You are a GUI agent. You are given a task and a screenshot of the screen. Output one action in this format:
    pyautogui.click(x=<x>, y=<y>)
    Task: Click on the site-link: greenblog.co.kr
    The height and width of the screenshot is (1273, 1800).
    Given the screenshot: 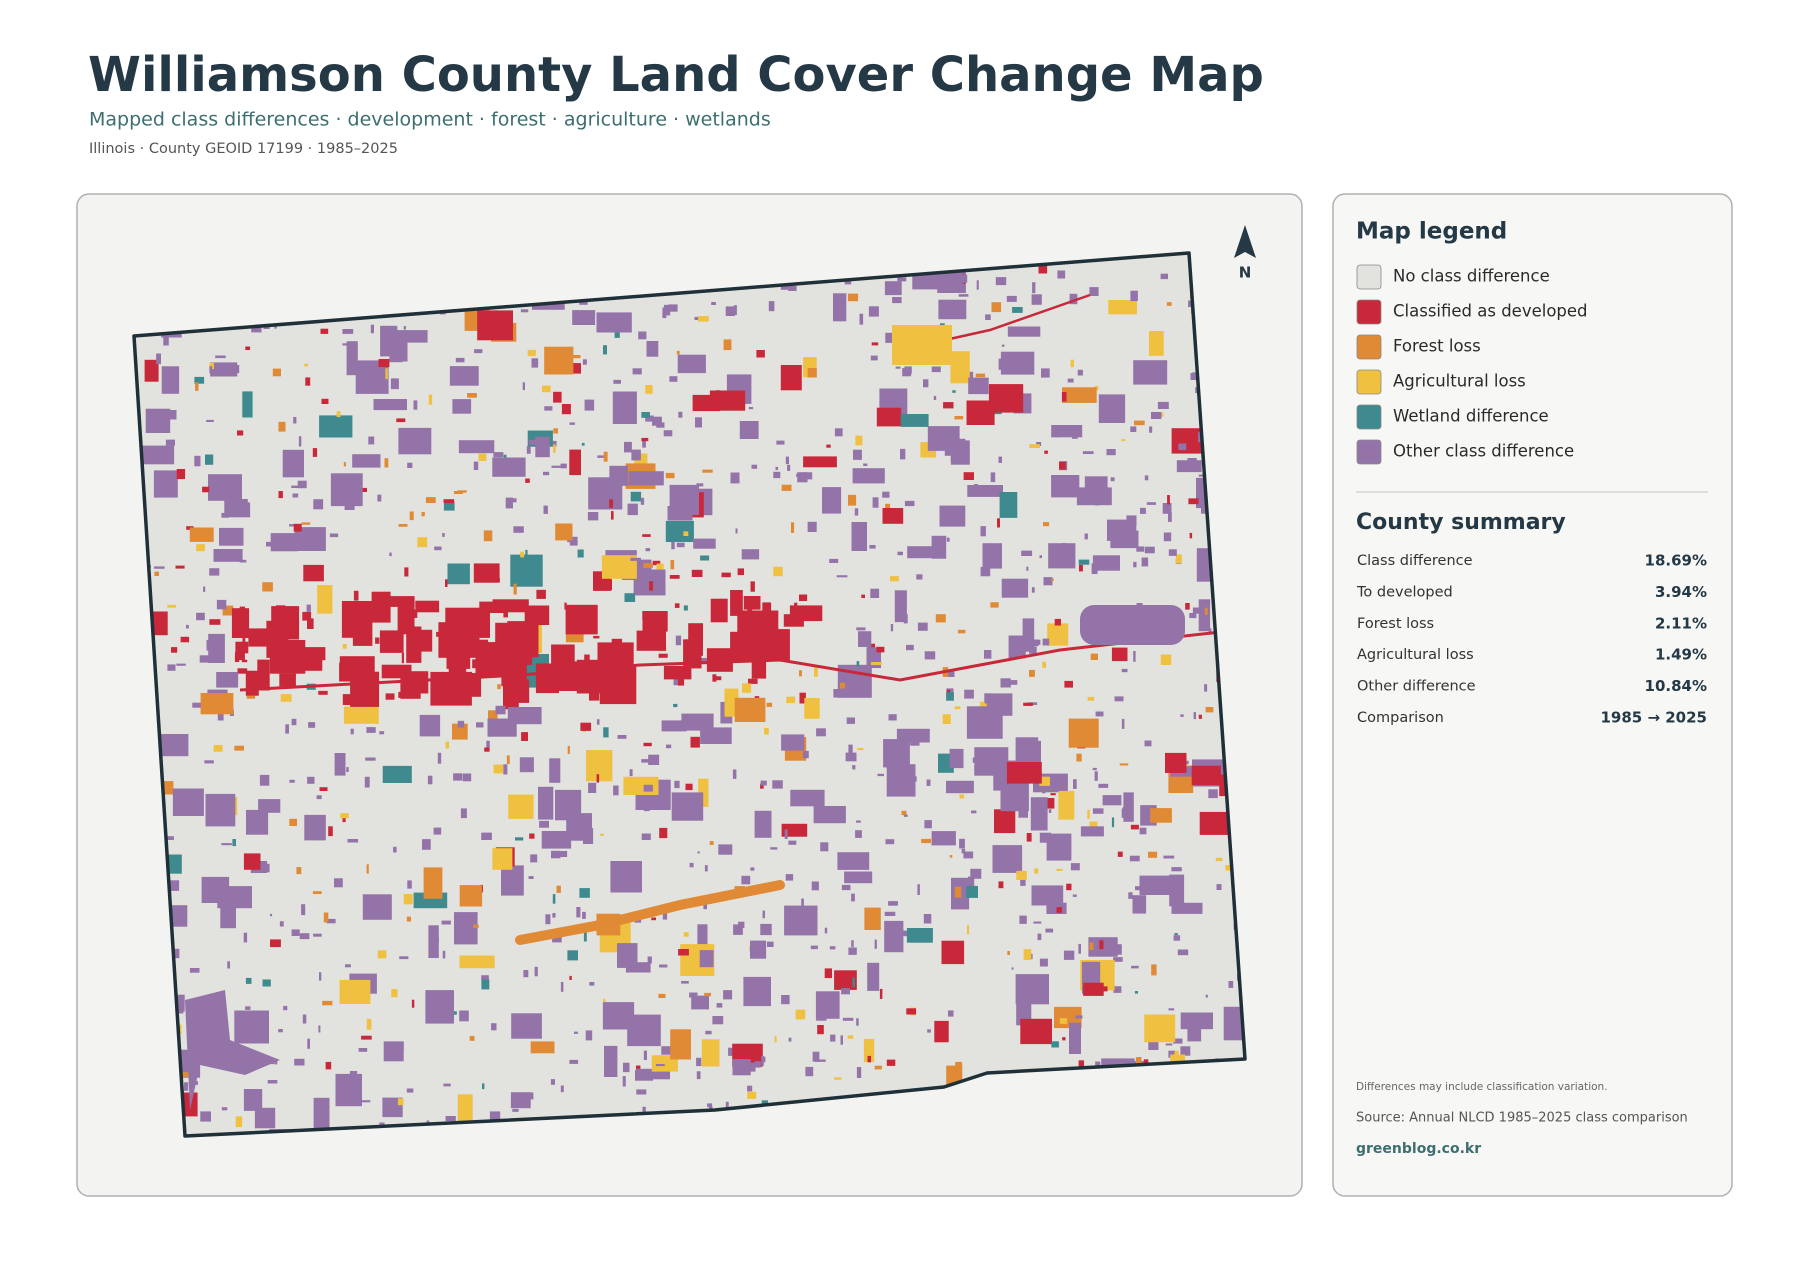 What is the action you would take?
    pyautogui.click(x=1418, y=1149)
    